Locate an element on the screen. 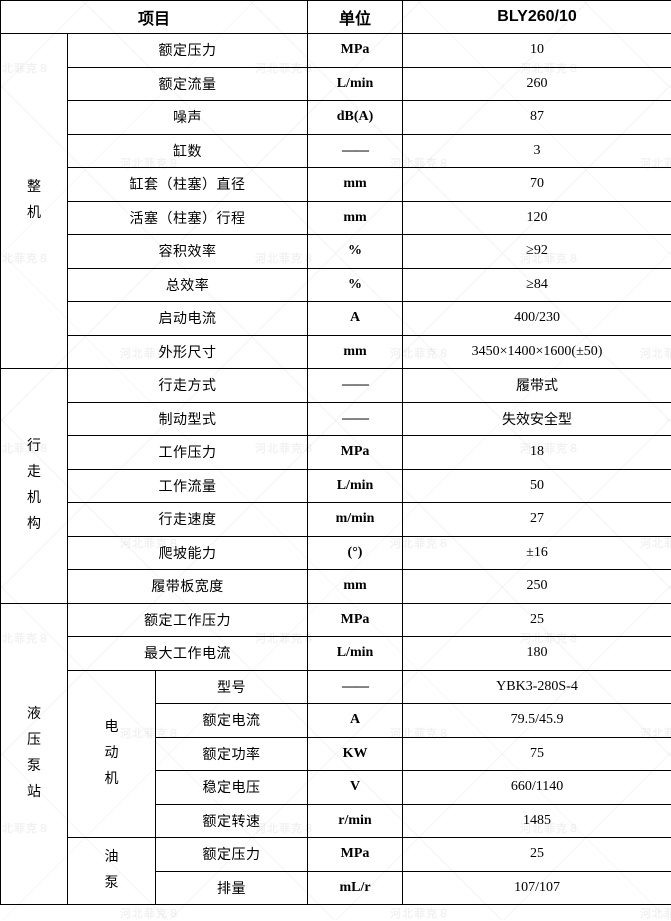 This screenshot has width=671, height=921. subgroup-label-char: 电 is located at coordinates (112, 728).